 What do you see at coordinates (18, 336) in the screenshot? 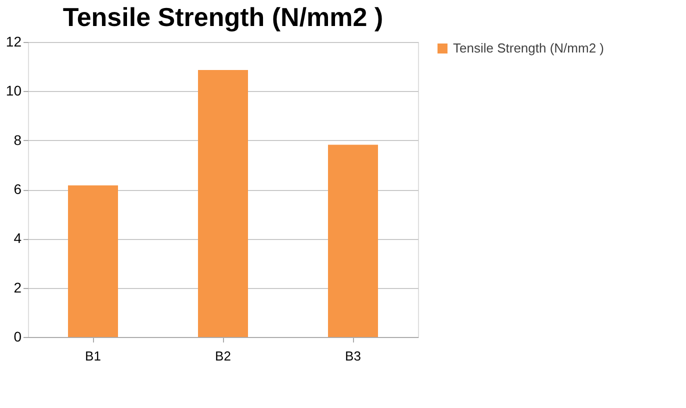
I see `y-tick-label: 0` at bounding box center [18, 336].